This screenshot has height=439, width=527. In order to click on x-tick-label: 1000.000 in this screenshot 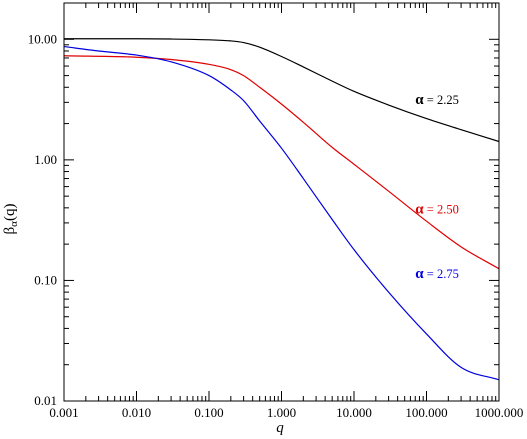, I will do `click(499, 412)`.